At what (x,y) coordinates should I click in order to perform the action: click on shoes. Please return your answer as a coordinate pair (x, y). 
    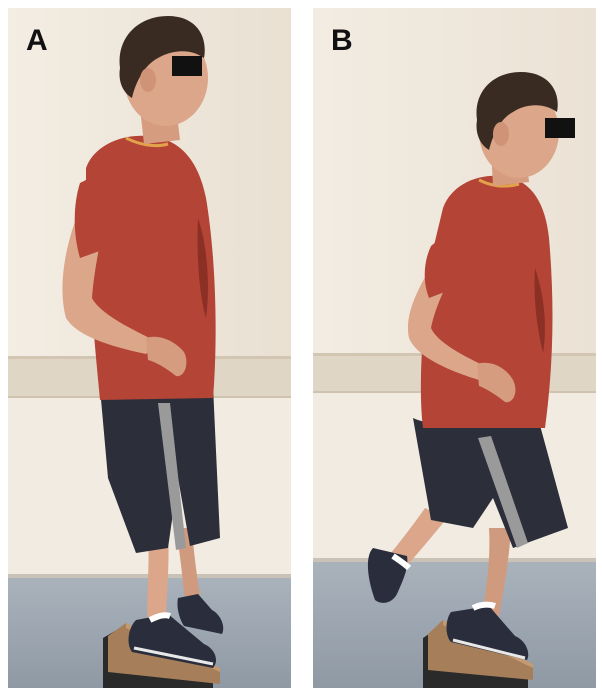
    Looking at the image, I should click on (176, 631).